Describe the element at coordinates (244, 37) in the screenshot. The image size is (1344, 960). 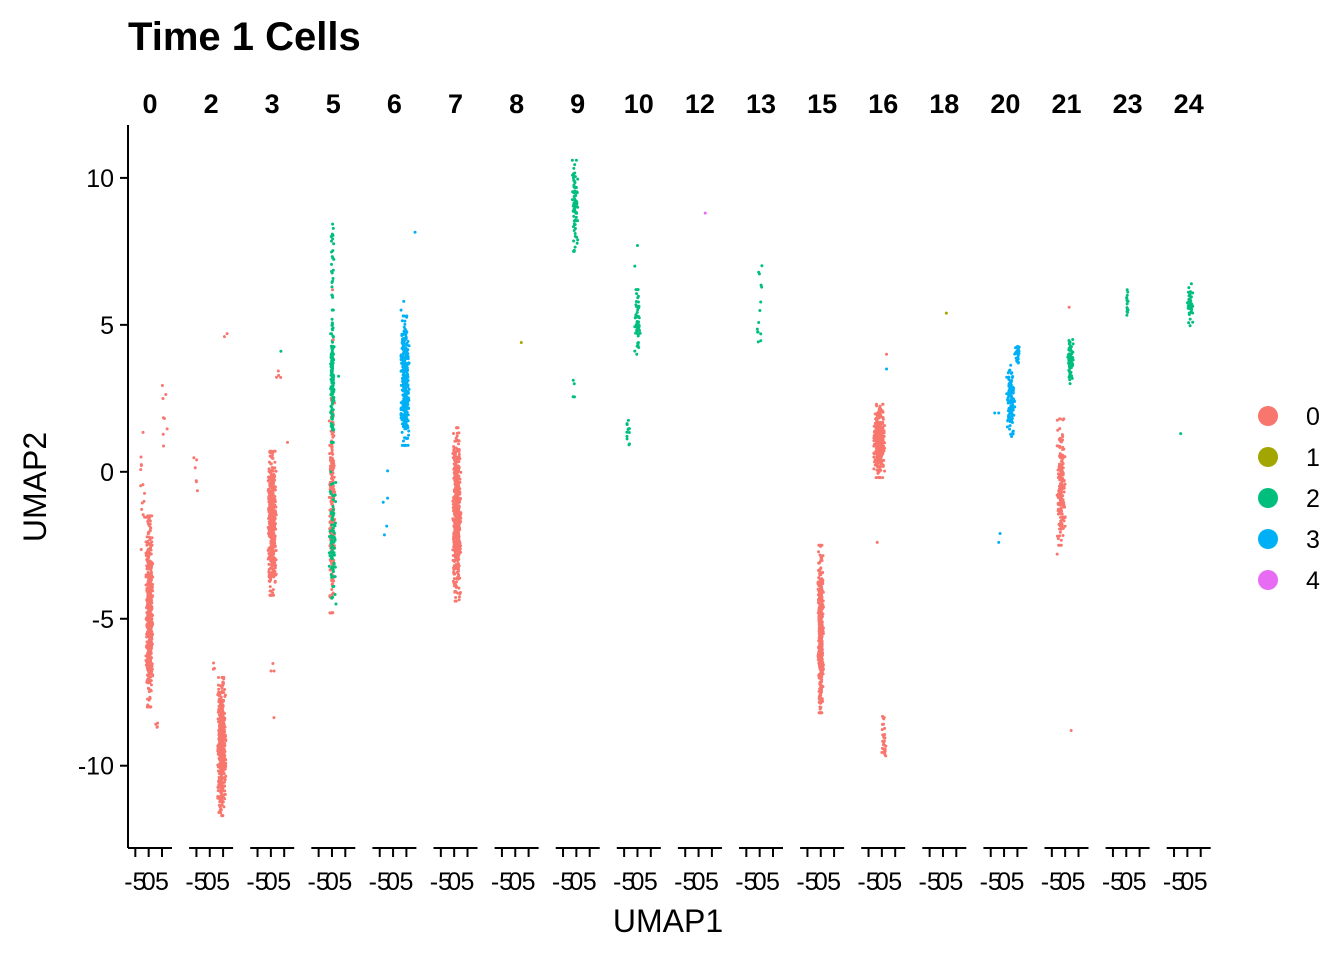
I see `chart-title: Time 1 Cells` at that location.